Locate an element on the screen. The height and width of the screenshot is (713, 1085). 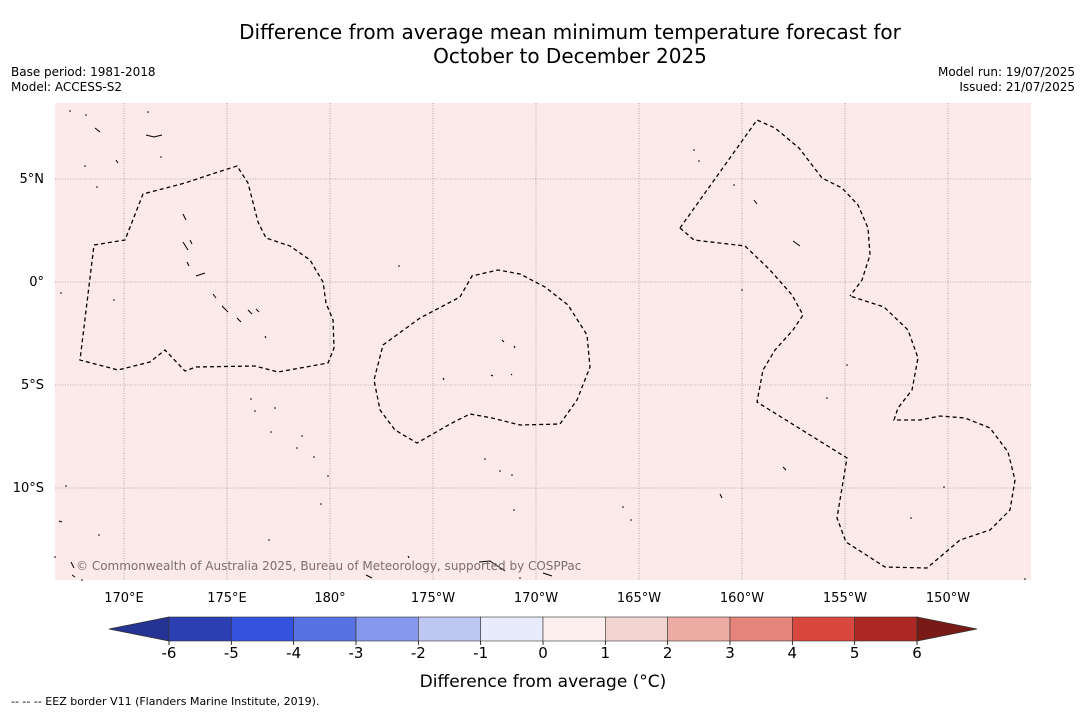
eez-border-central is located at coordinates (482, 356).